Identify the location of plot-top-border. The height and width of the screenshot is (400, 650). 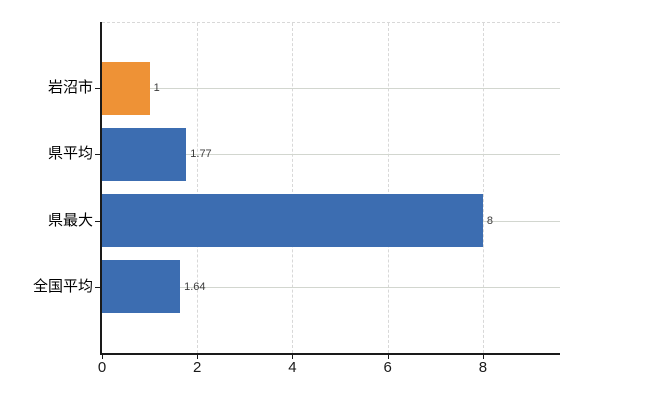
(331, 22).